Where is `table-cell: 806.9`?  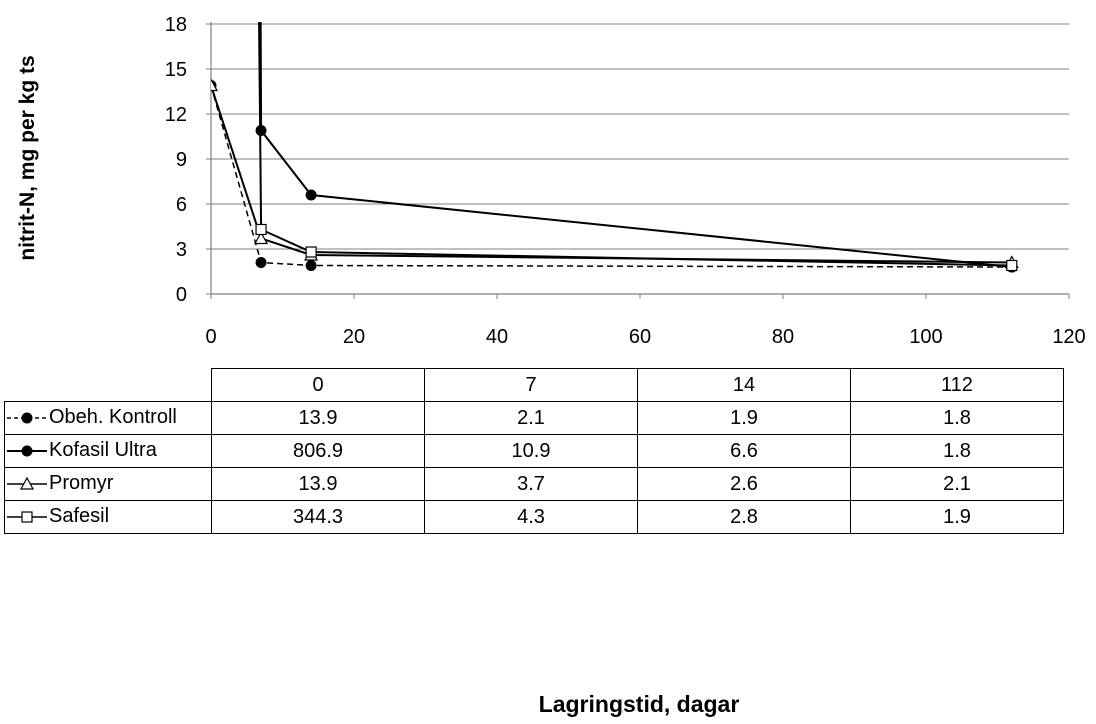
table-cell: 806.9 is located at coordinates (318, 451).